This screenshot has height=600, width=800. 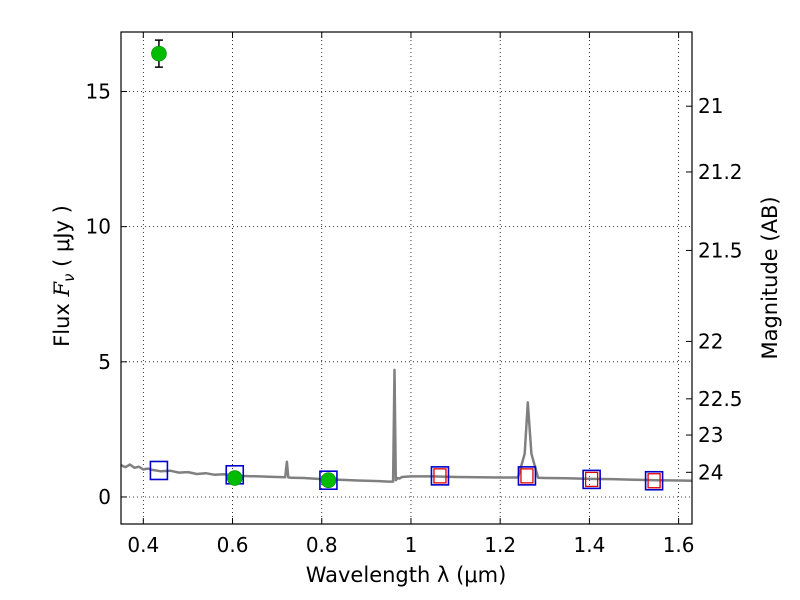 I want to click on y-tick-label: 15, so click(x=98, y=91).